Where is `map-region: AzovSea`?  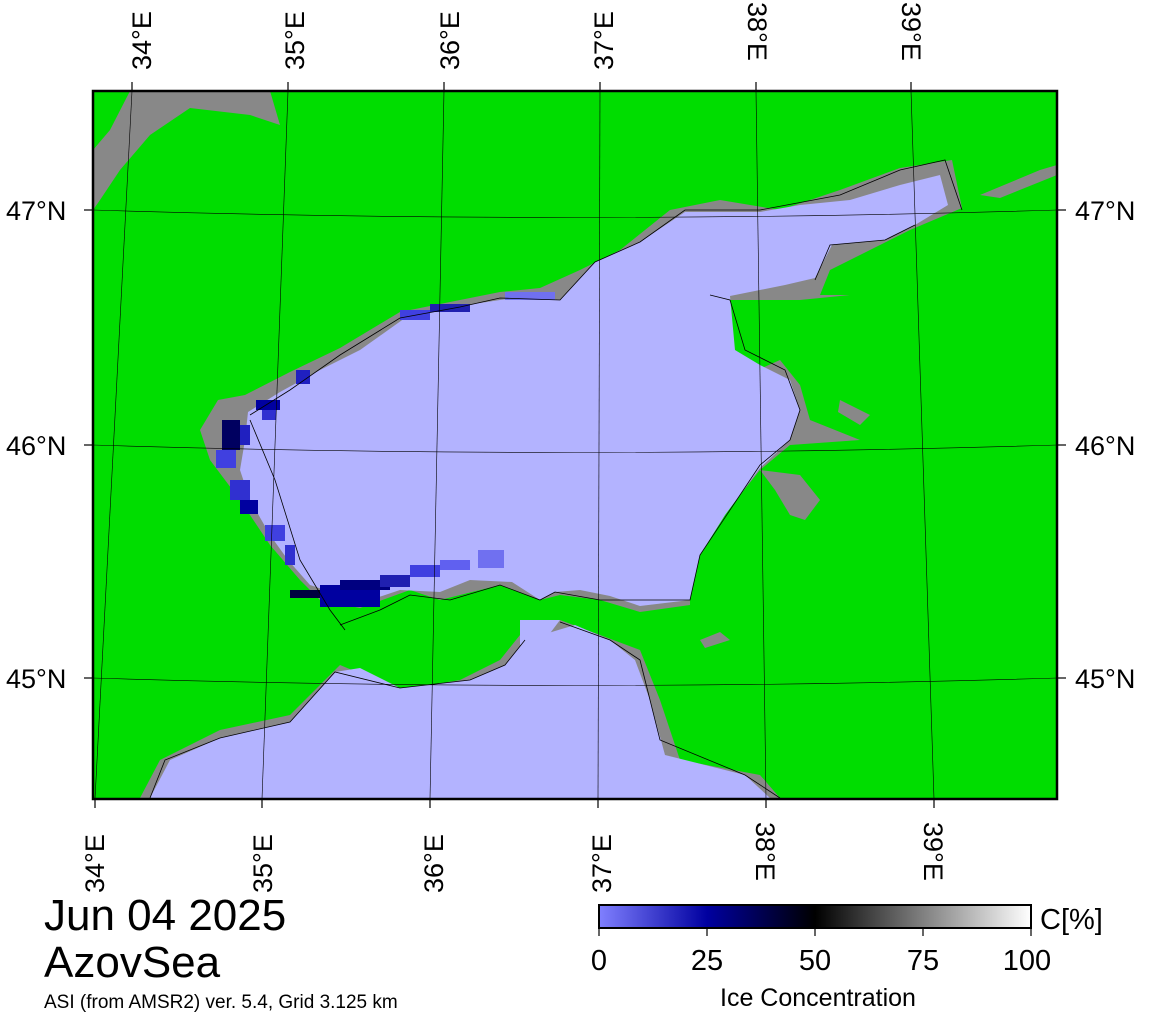
map-region: AzovSea is located at coordinates (132, 962).